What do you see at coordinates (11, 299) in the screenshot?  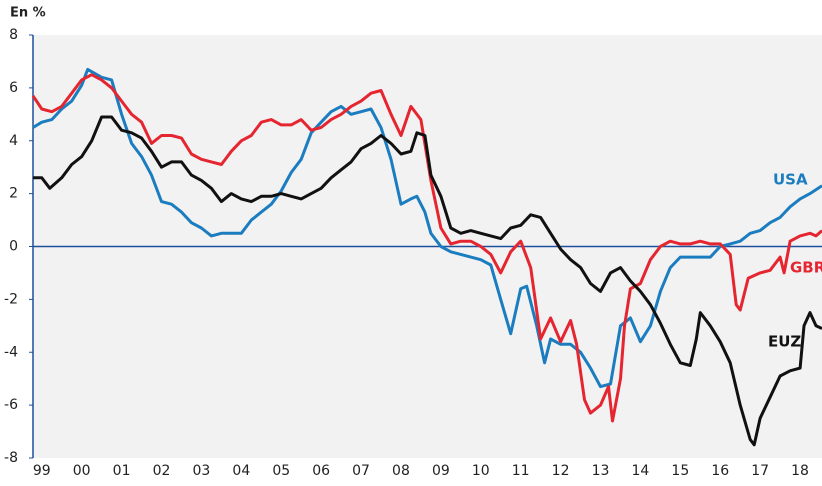 I see `y-tick-label: -2` at bounding box center [11, 299].